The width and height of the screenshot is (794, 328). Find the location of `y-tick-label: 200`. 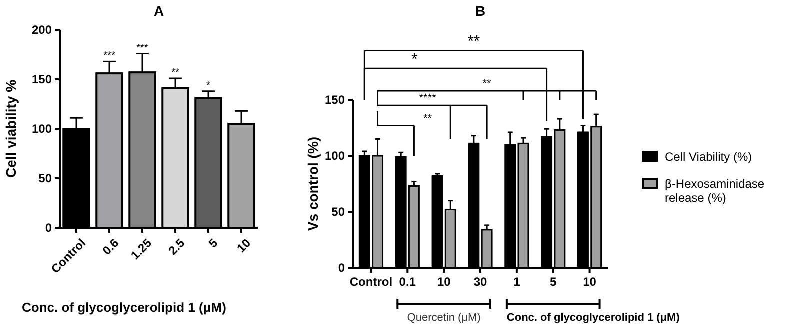

y-tick-label: 200 is located at coordinates (42, 30).